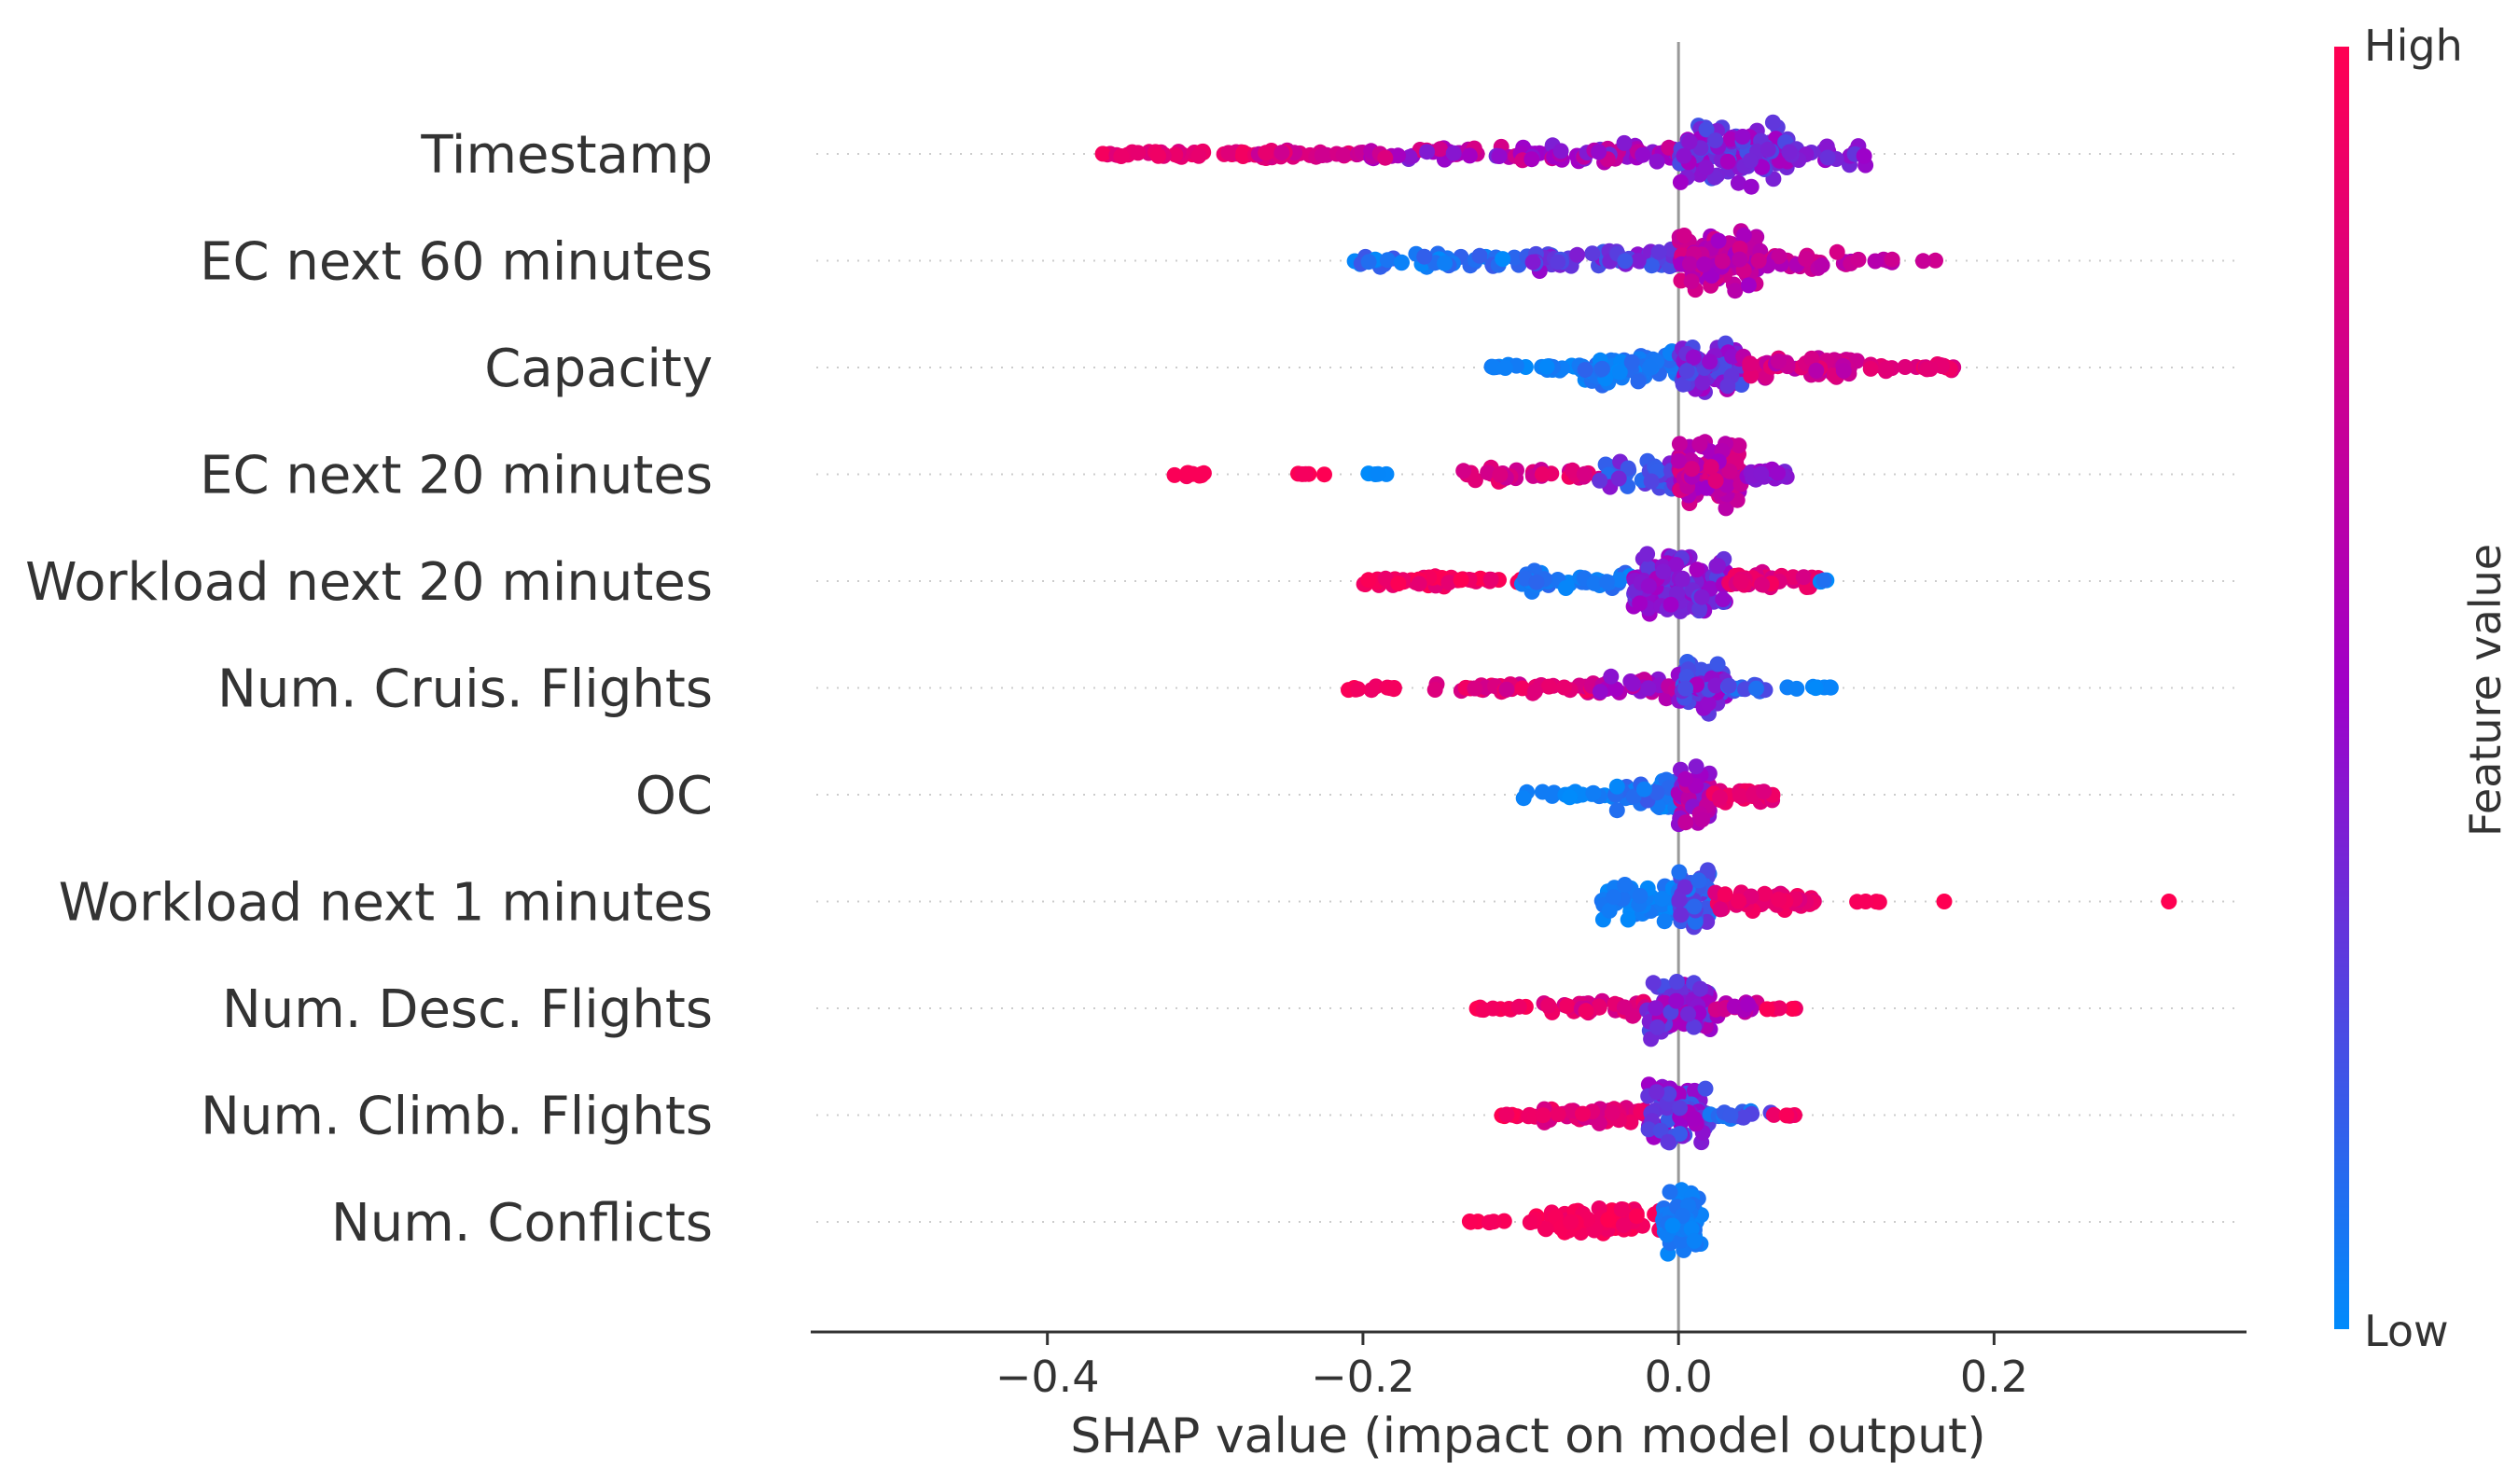 This screenshot has height=1484, width=2518. I want to click on points-timestamp, so click(1484, 154).